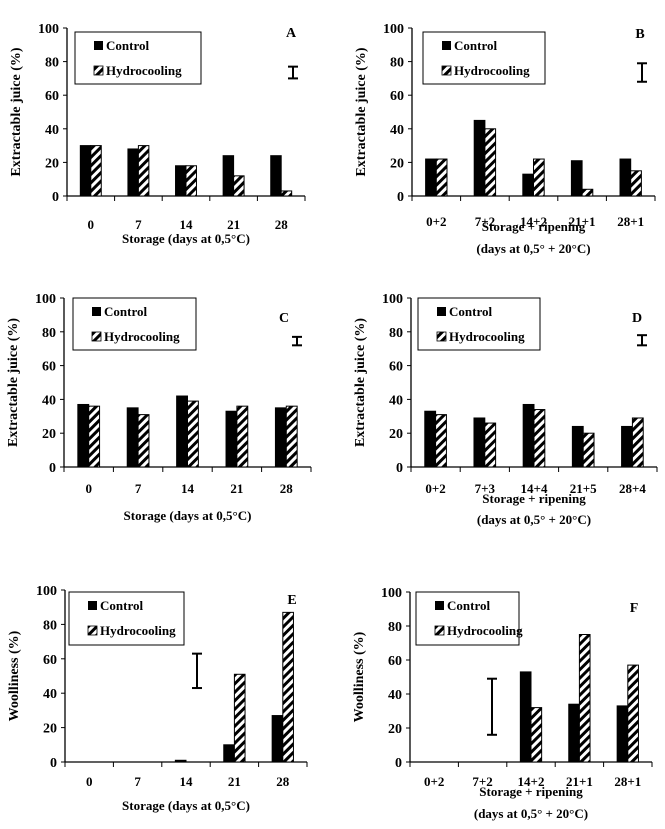  I want to click on x-tick-label: 28+4, so click(632, 488).